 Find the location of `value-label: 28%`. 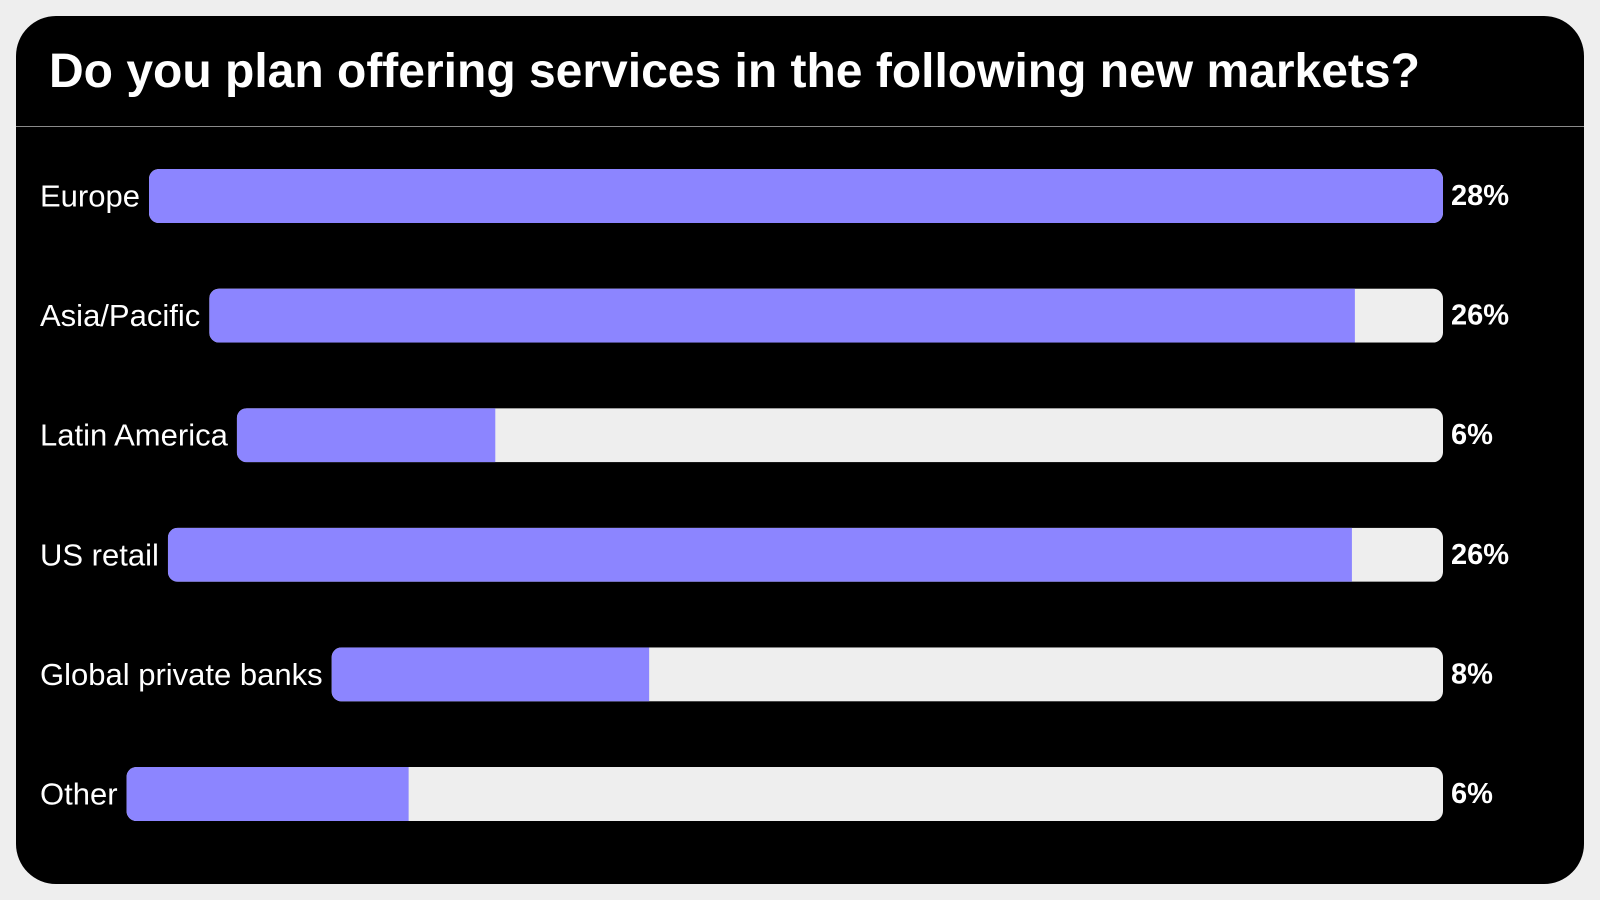

value-label: 28% is located at coordinates (1480, 196).